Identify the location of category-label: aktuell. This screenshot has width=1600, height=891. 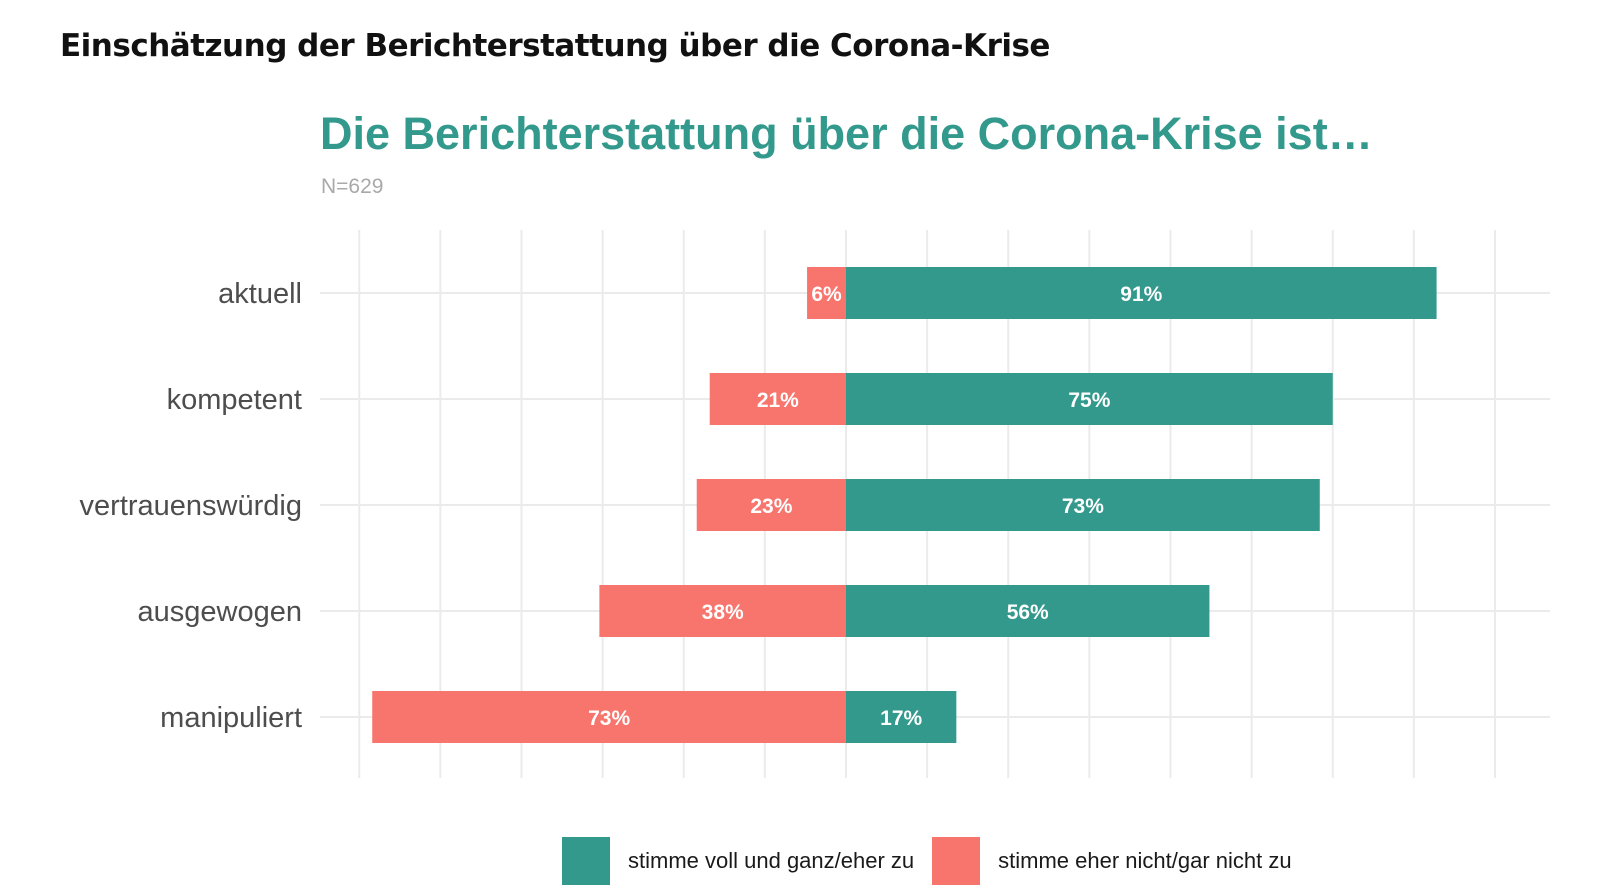
(260, 294).